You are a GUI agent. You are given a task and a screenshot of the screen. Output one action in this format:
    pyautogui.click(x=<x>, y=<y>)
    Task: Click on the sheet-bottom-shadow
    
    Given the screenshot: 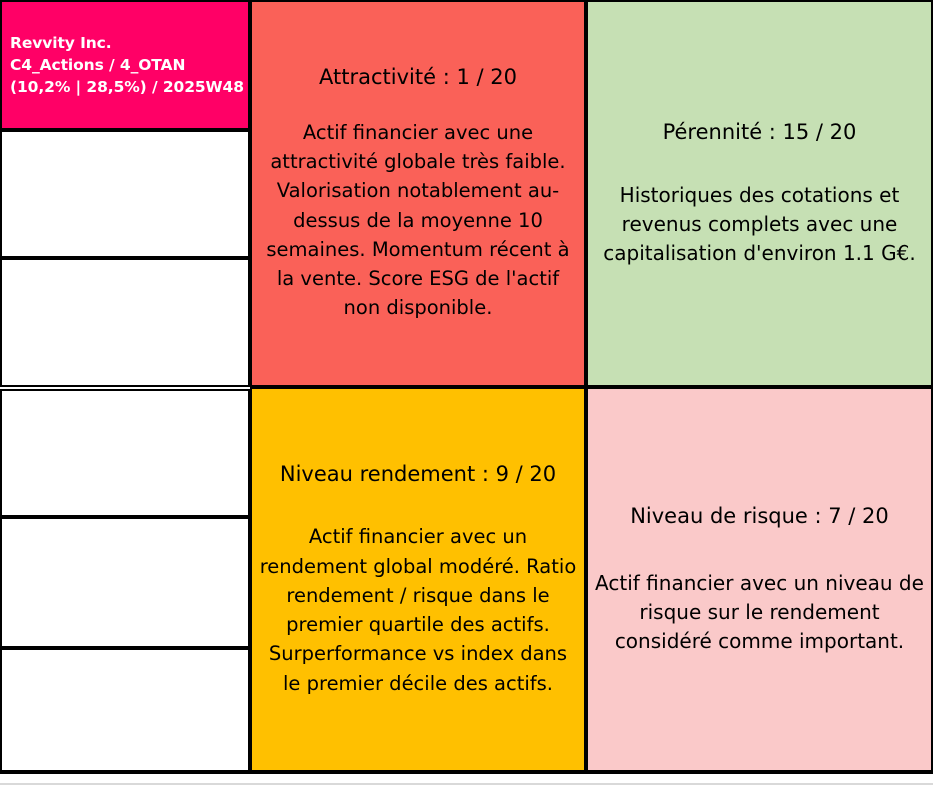 What is the action you would take?
    pyautogui.click(x=466, y=784)
    